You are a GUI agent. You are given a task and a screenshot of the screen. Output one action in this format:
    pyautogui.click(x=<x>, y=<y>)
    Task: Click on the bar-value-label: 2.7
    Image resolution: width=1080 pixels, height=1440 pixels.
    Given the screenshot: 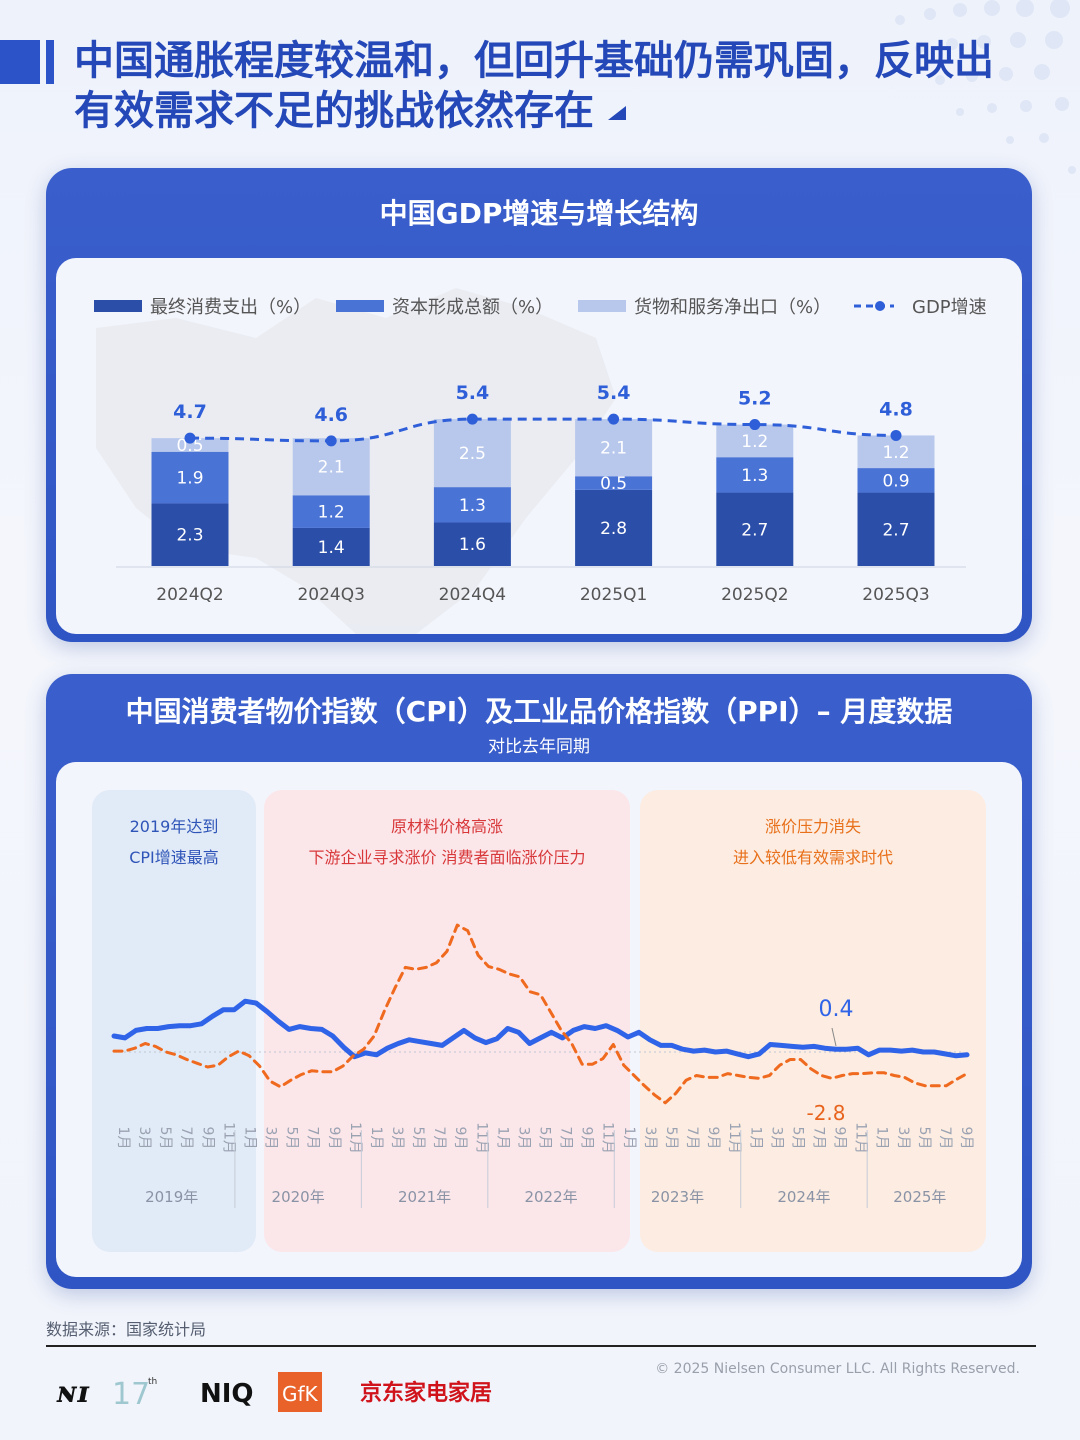 What is the action you would take?
    pyautogui.click(x=895, y=530)
    